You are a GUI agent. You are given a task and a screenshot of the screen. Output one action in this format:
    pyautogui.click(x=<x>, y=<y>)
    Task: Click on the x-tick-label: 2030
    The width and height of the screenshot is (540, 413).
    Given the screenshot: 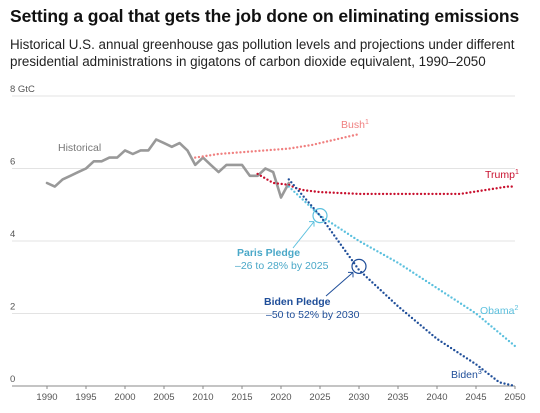 What is the action you would take?
    pyautogui.click(x=358, y=397)
    